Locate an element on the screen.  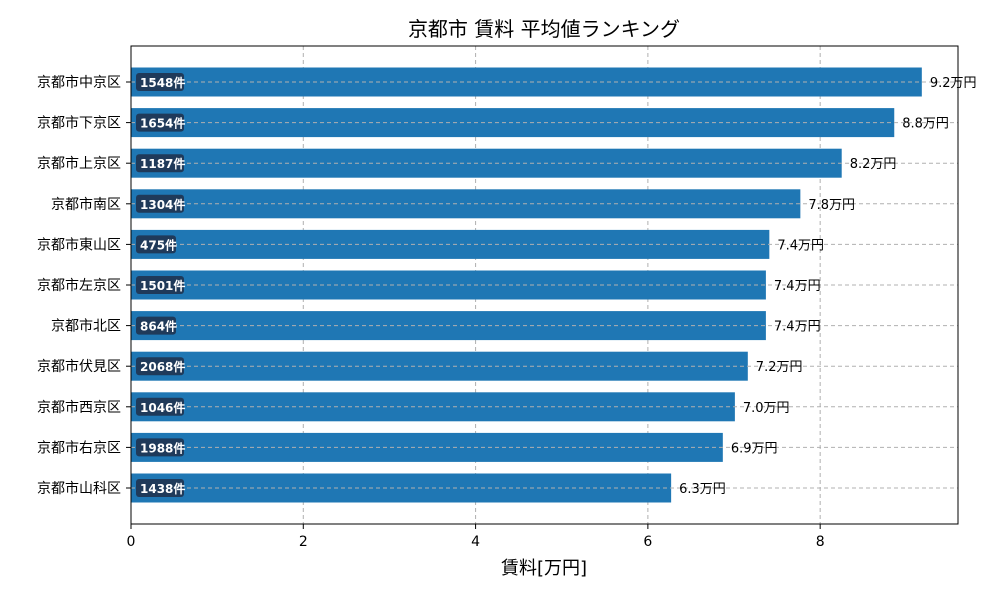
count-label: 1548件 is located at coordinates (162, 82).